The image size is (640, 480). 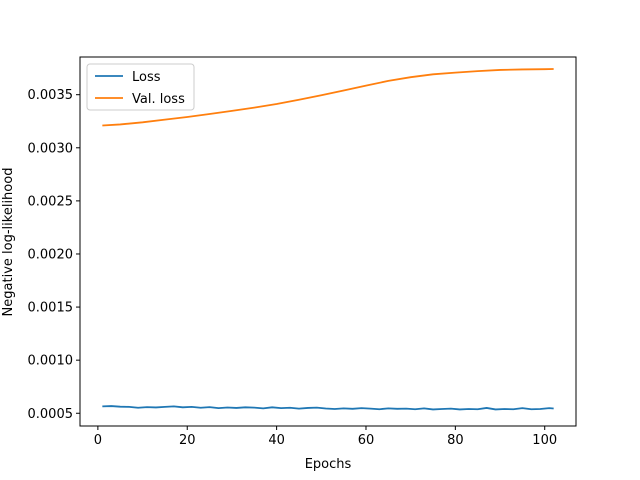 What do you see at coordinates (455, 440) in the screenshot?
I see `x-tick-label: 80` at bounding box center [455, 440].